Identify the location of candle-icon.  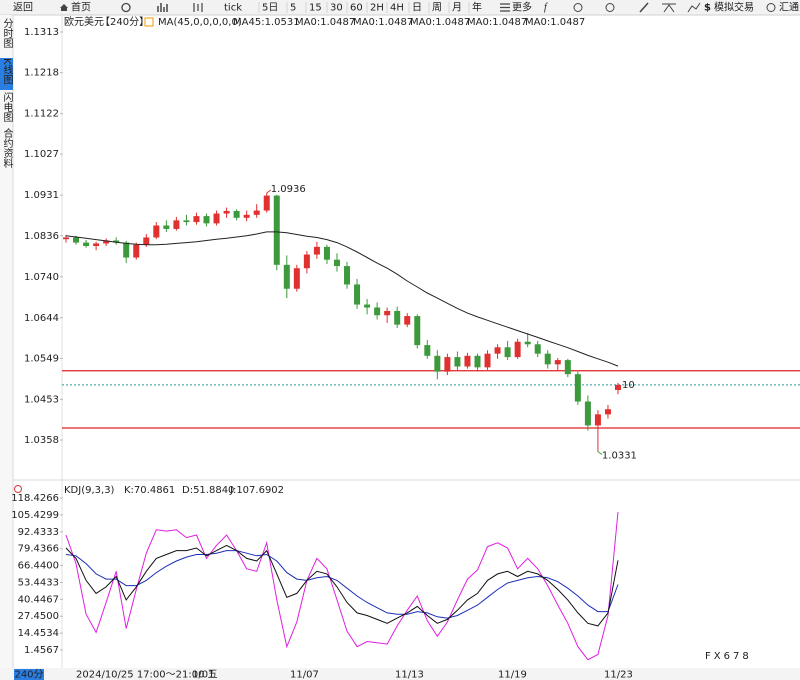
(198, 7).